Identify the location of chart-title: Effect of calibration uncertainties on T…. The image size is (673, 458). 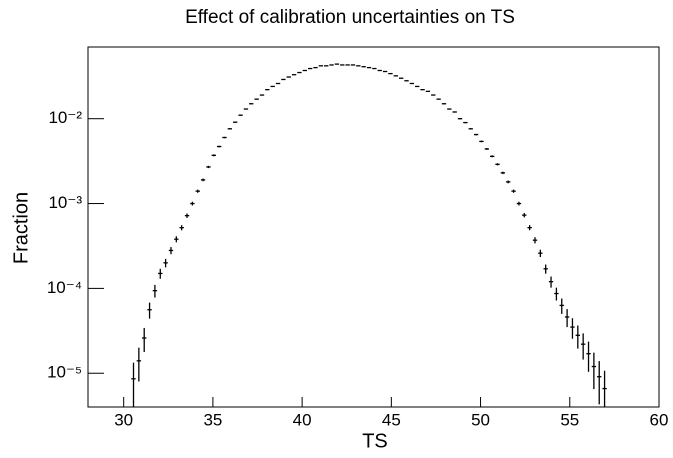
(350, 17).